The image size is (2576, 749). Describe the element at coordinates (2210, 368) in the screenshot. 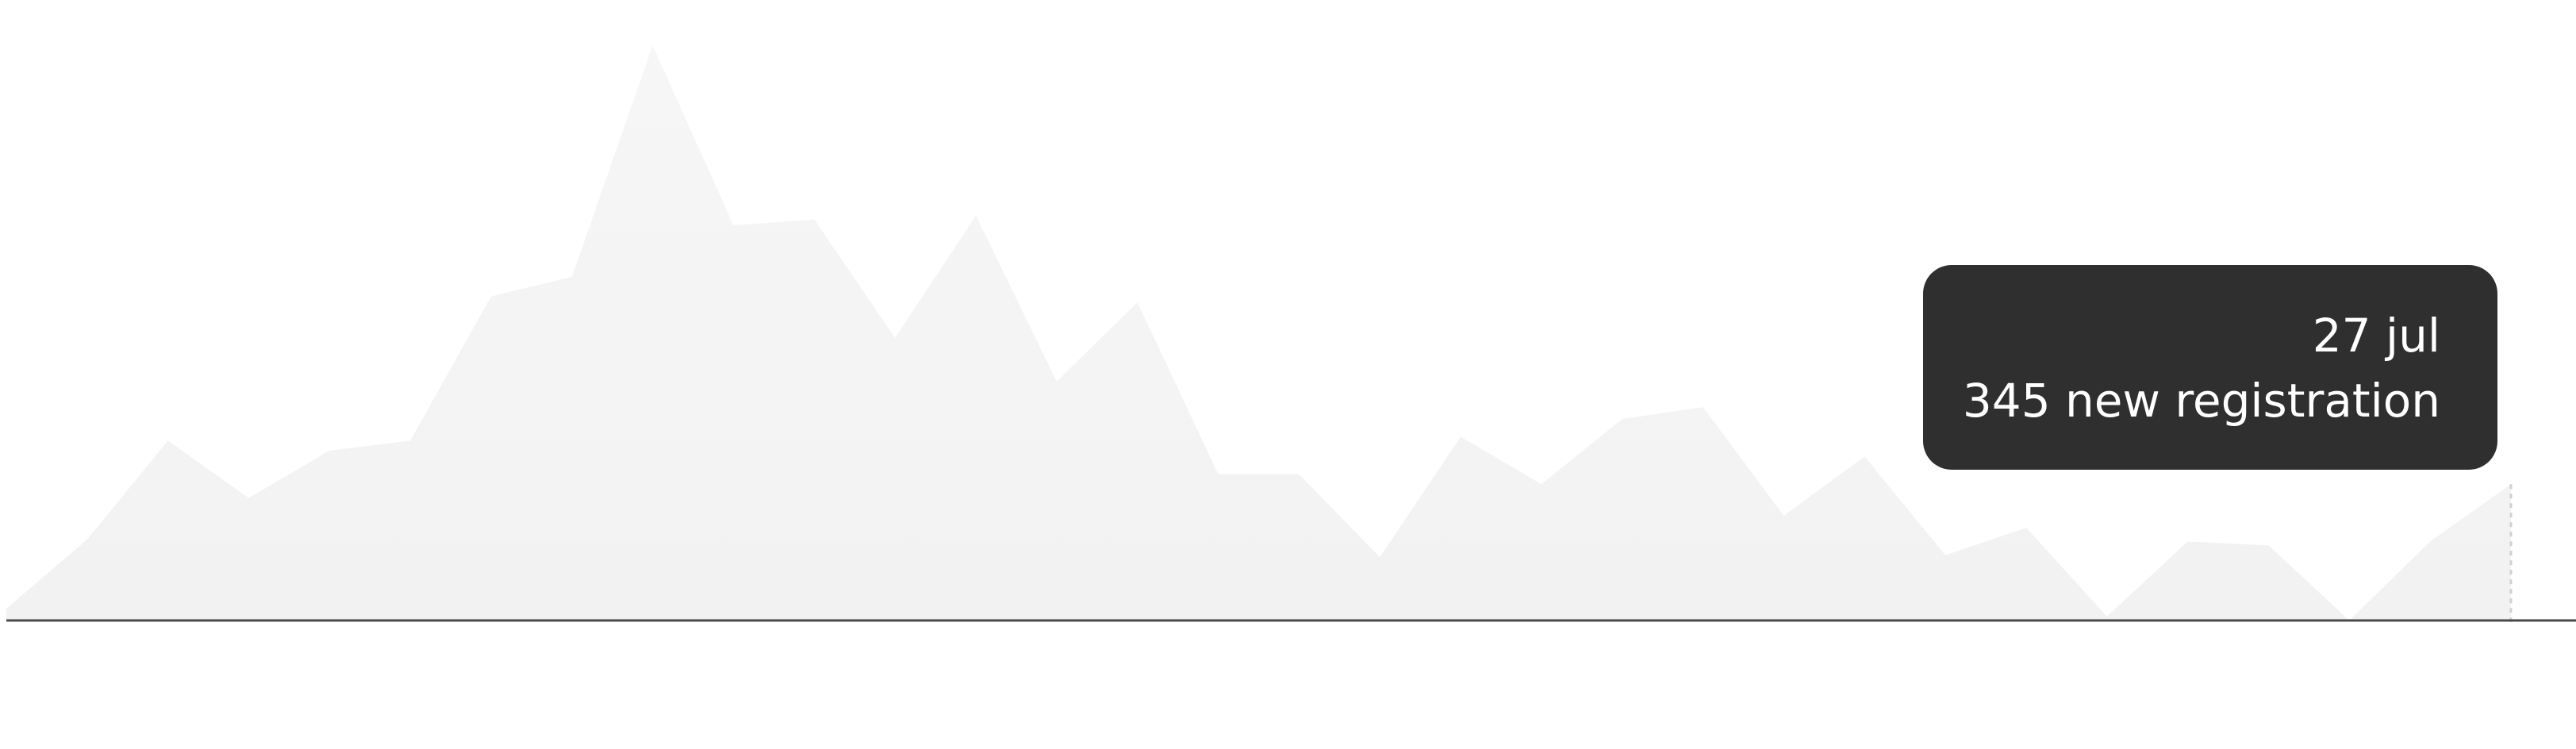

I see `data-tooltip: 27 jul 345 new registration` at that location.